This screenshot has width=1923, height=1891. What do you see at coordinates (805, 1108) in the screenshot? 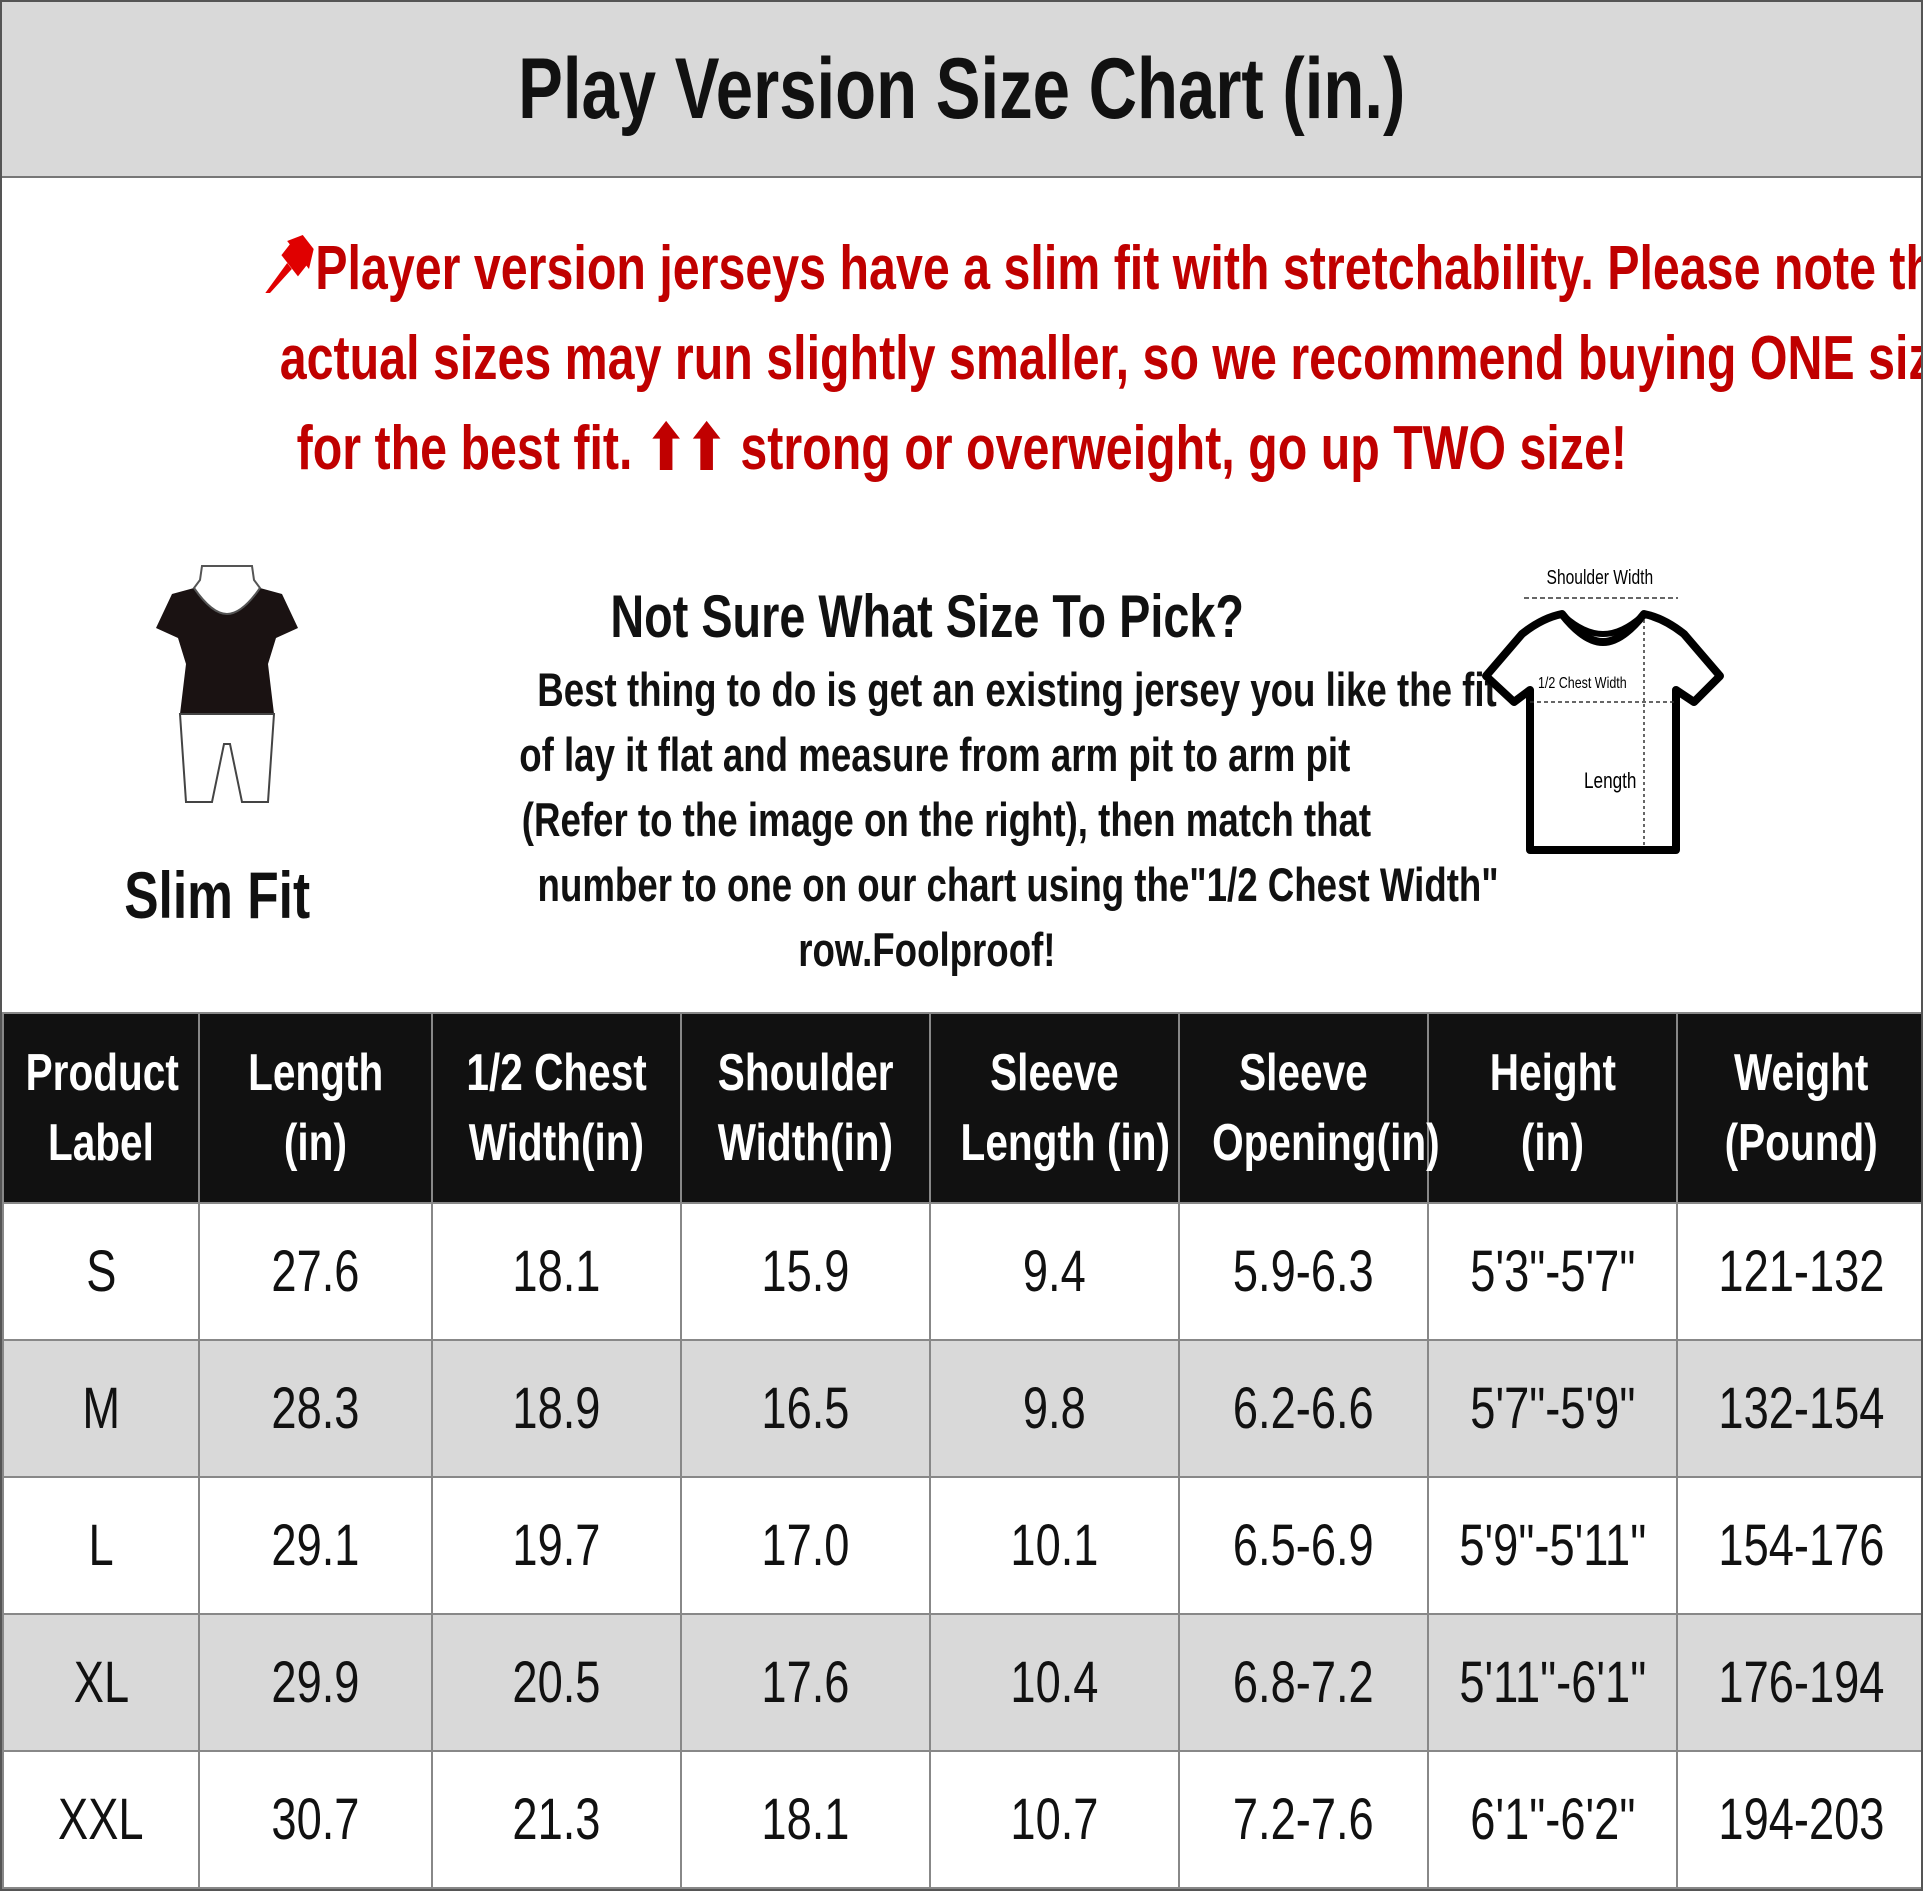
I see `column-header: Shoulder Width(in)` at bounding box center [805, 1108].